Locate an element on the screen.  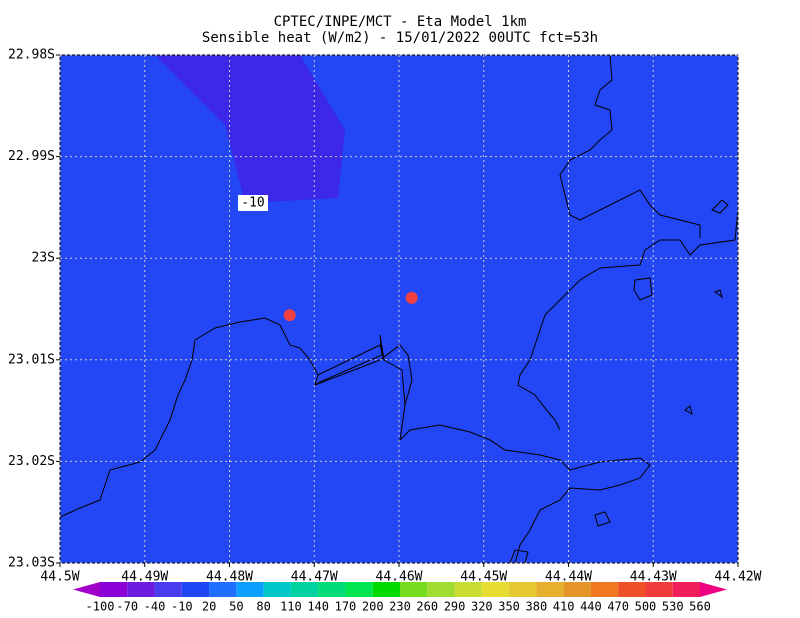
colorbar-label: 560 is located at coordinates (700, 607).